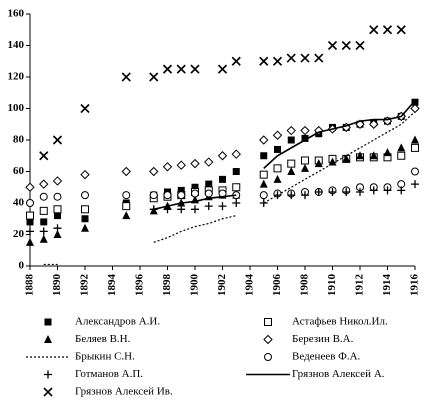 The image size is (425, 406). I want to click on y-tick-label: 20, so click(19, 234).